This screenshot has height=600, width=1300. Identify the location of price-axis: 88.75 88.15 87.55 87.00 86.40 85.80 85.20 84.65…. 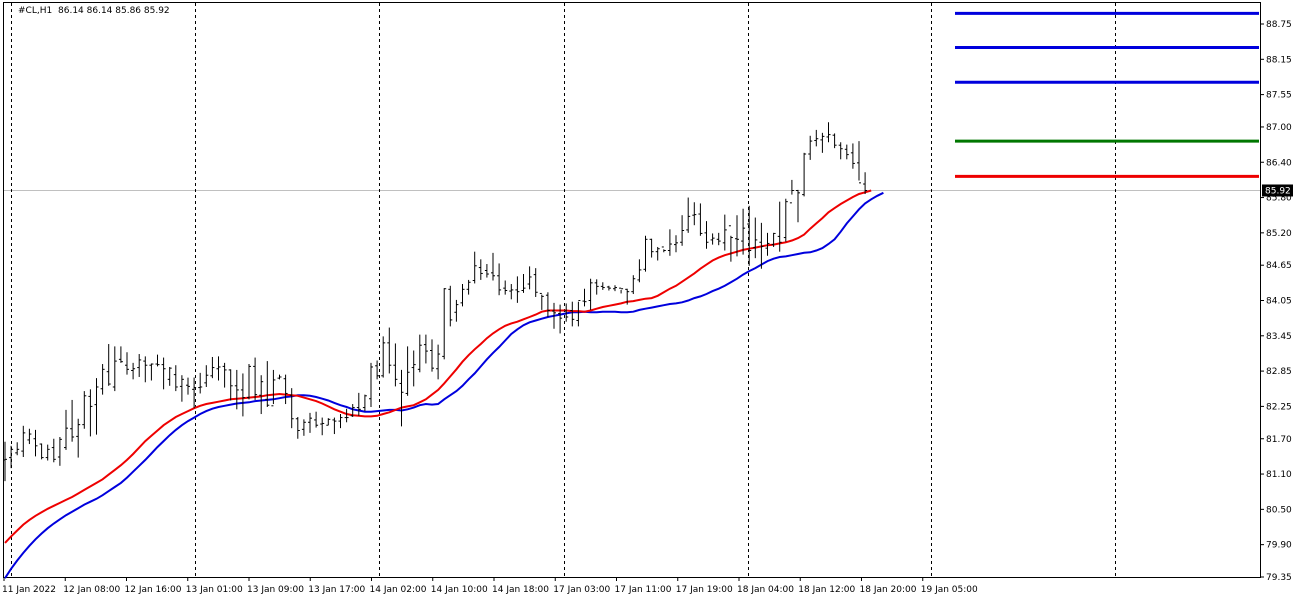
(1276, 301).